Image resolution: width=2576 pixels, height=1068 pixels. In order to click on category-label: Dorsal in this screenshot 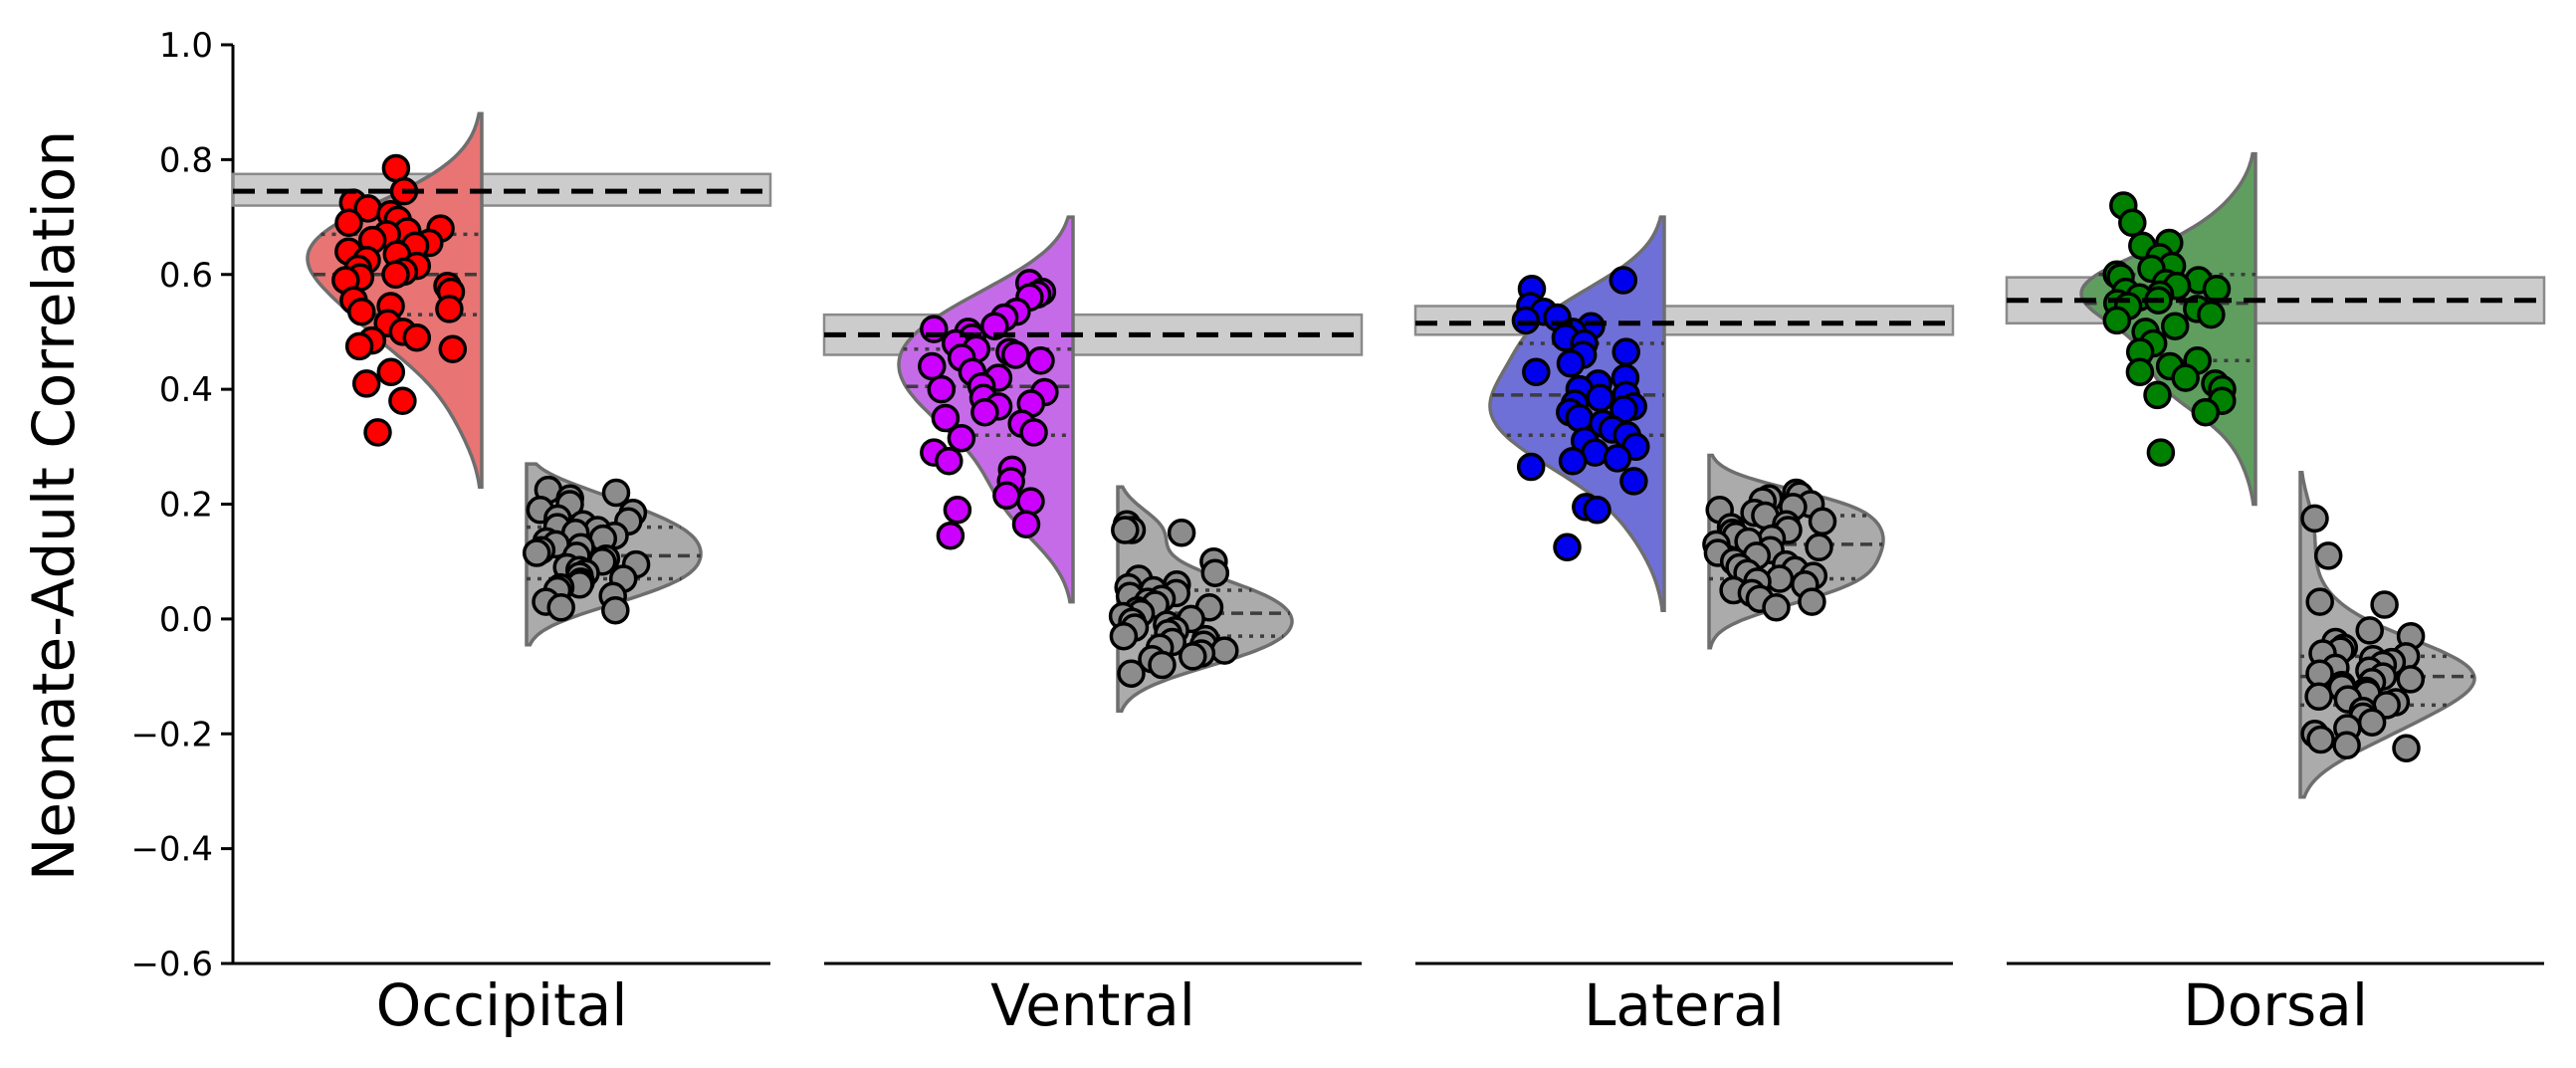, I will do `click(2275, 1005)`.